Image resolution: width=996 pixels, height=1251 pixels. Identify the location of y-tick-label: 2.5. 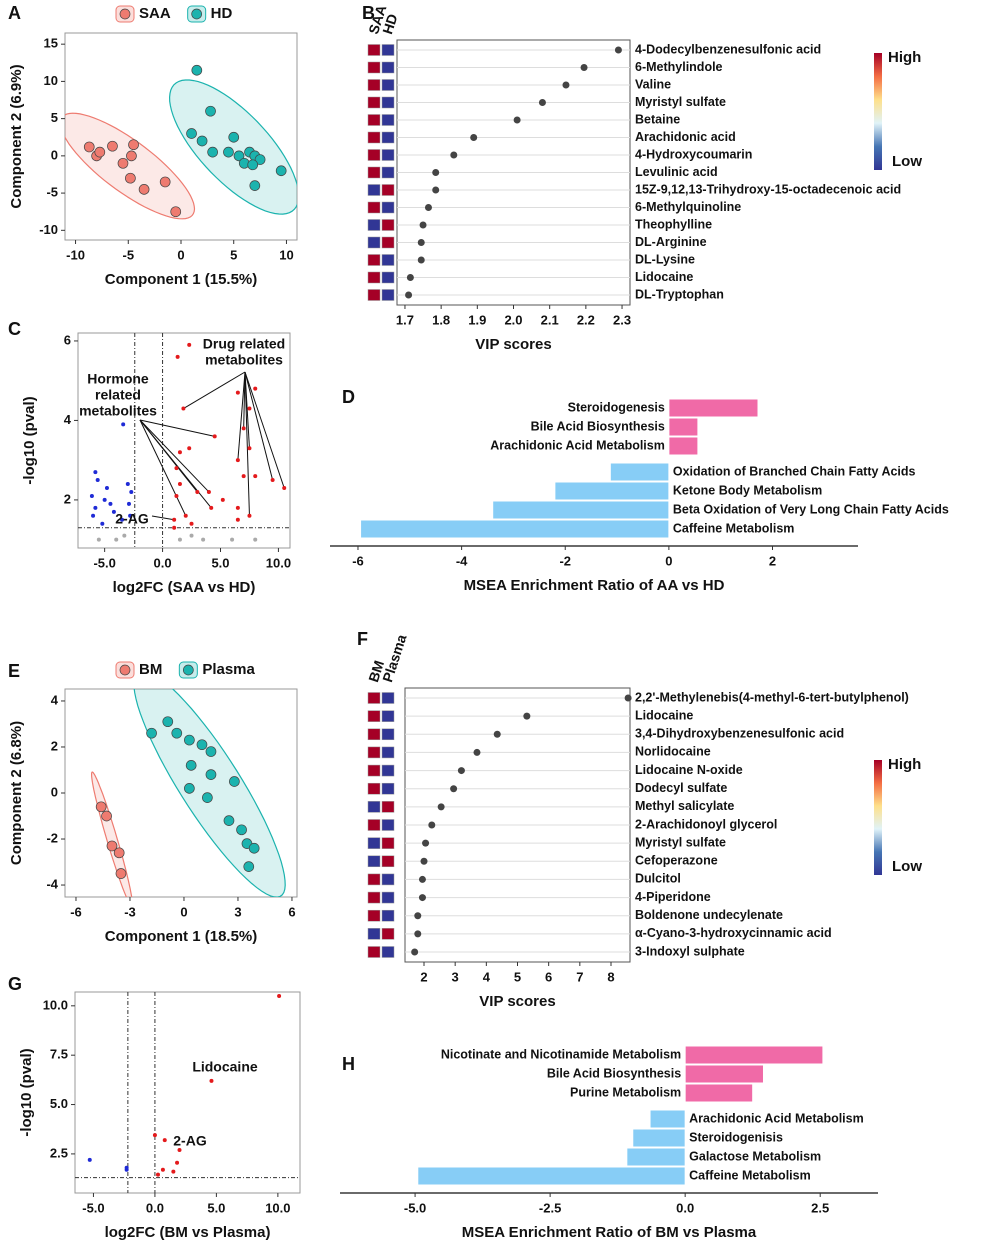
(59, 1152).